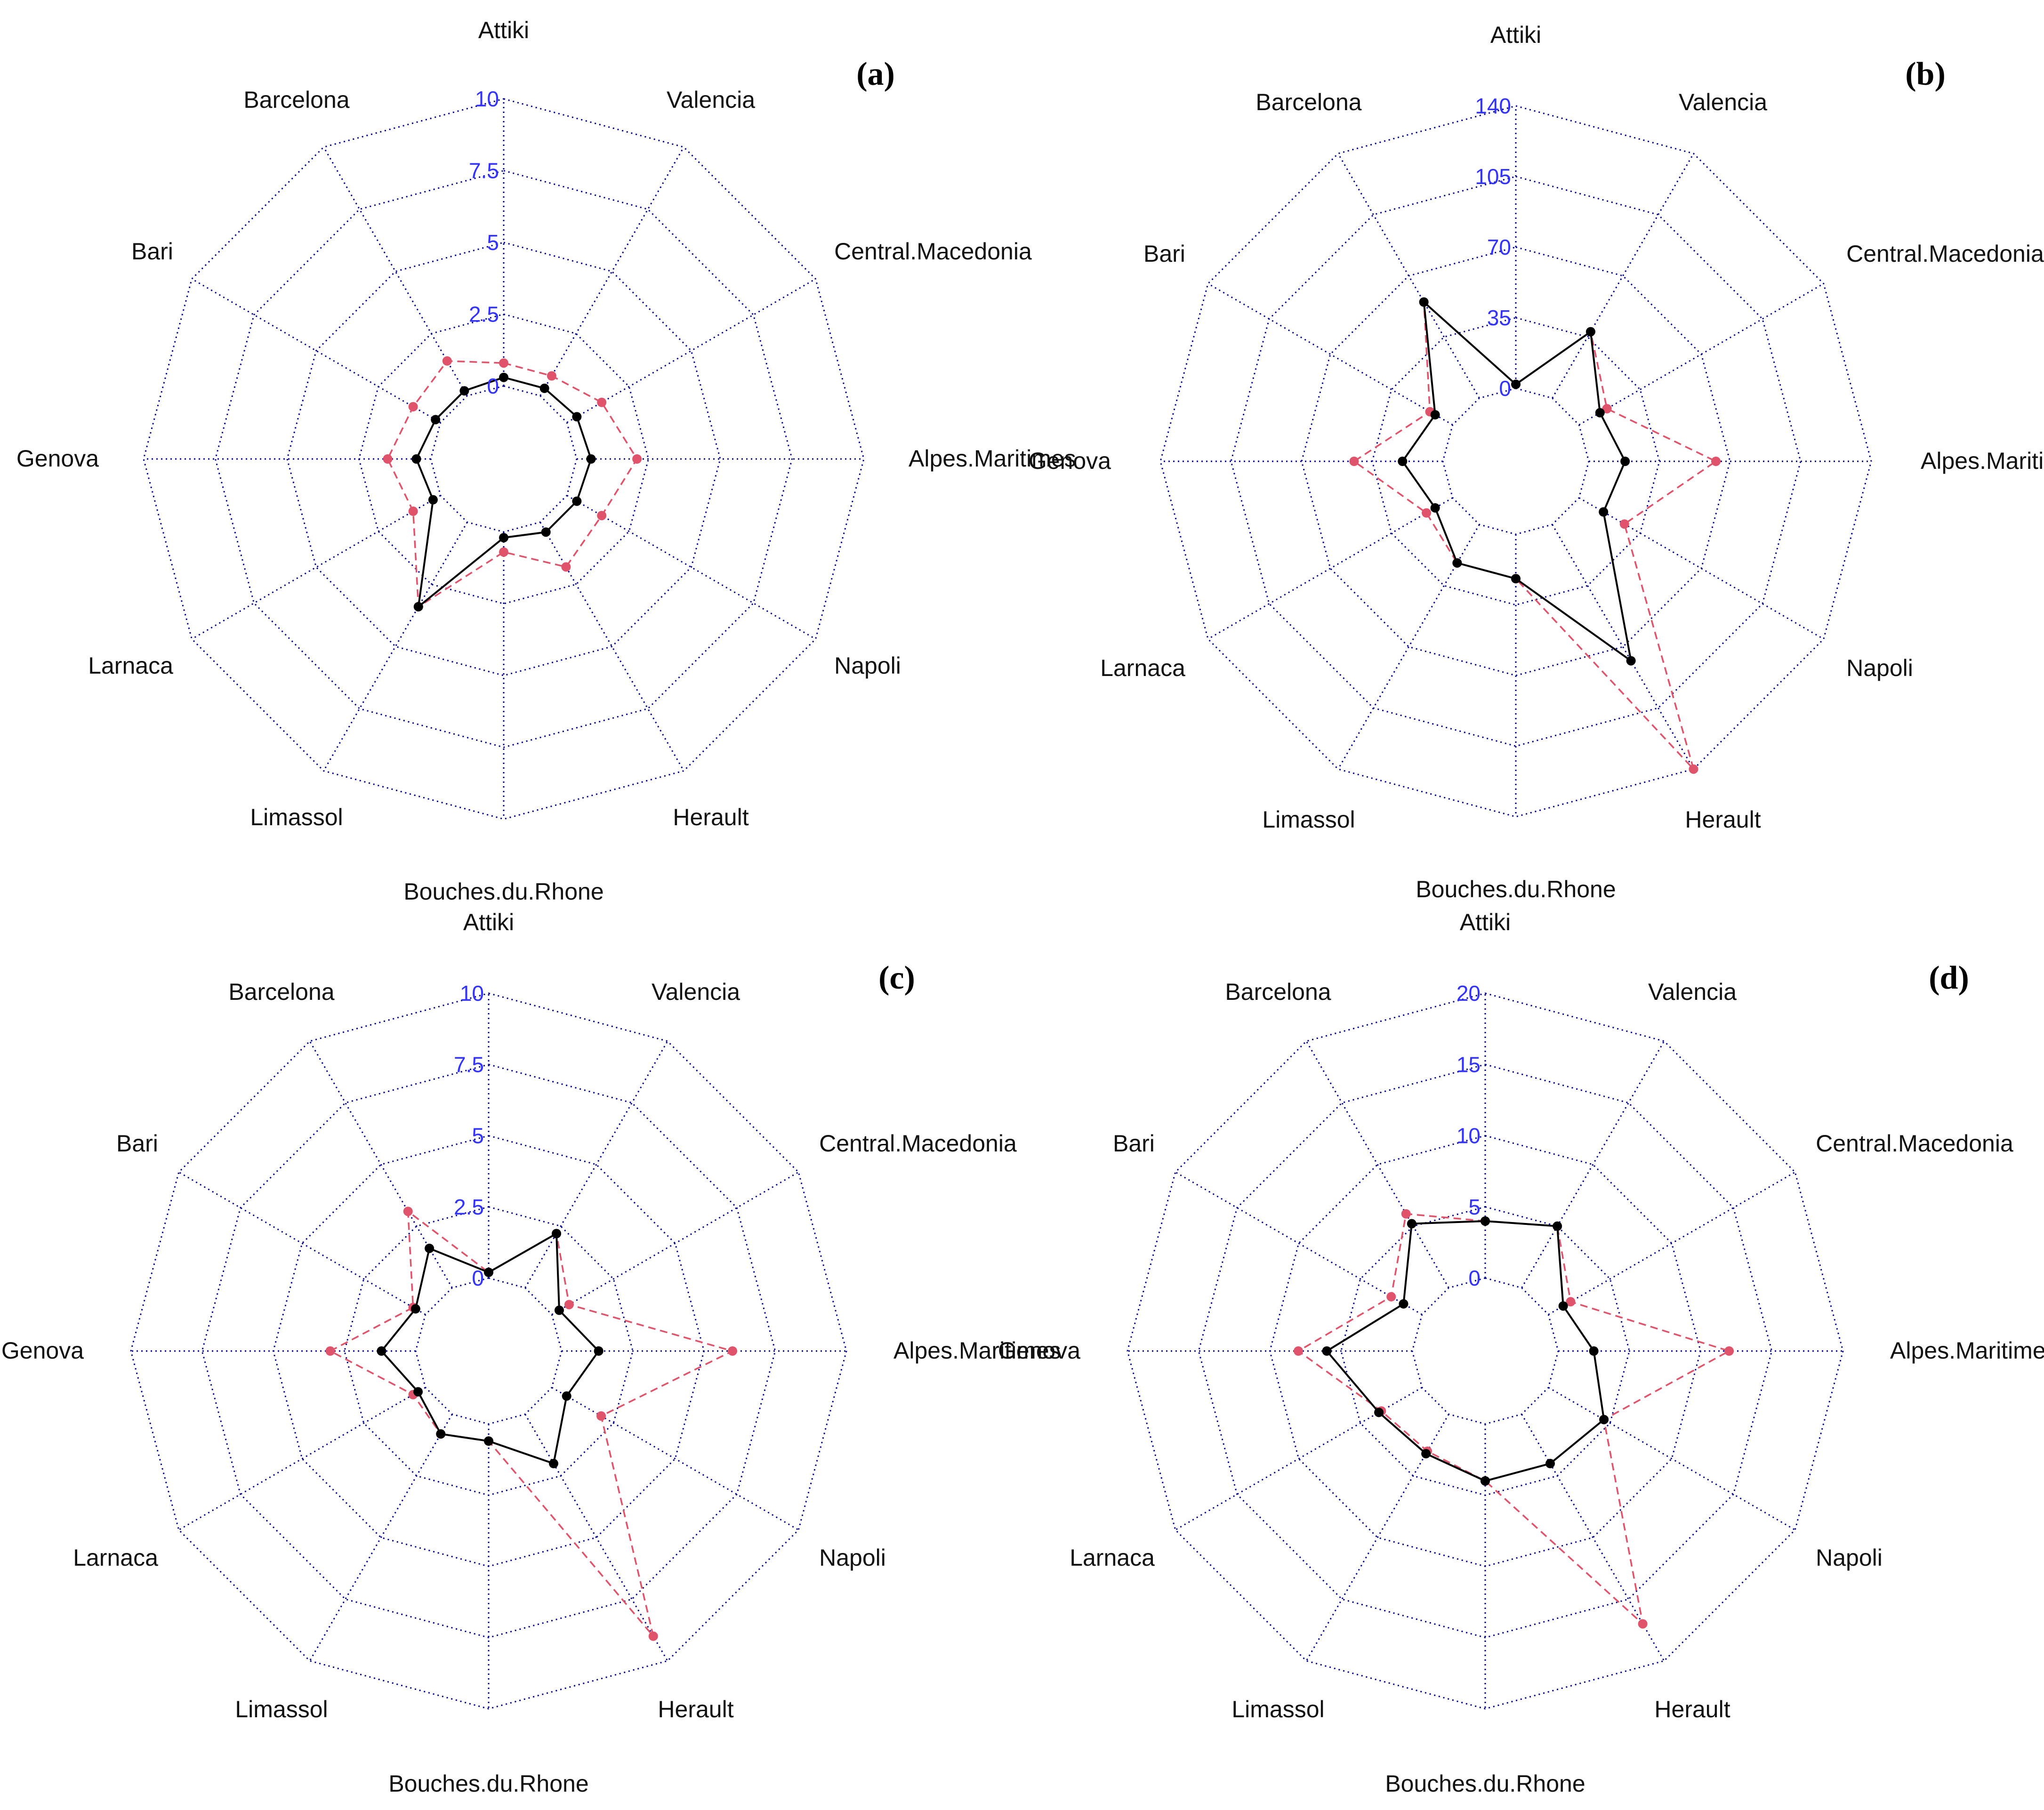 The image size is (2044, 1810). Describe the element at coordinates (1499, 318) in the screenshot. I see `tick-label: 35` at that location.